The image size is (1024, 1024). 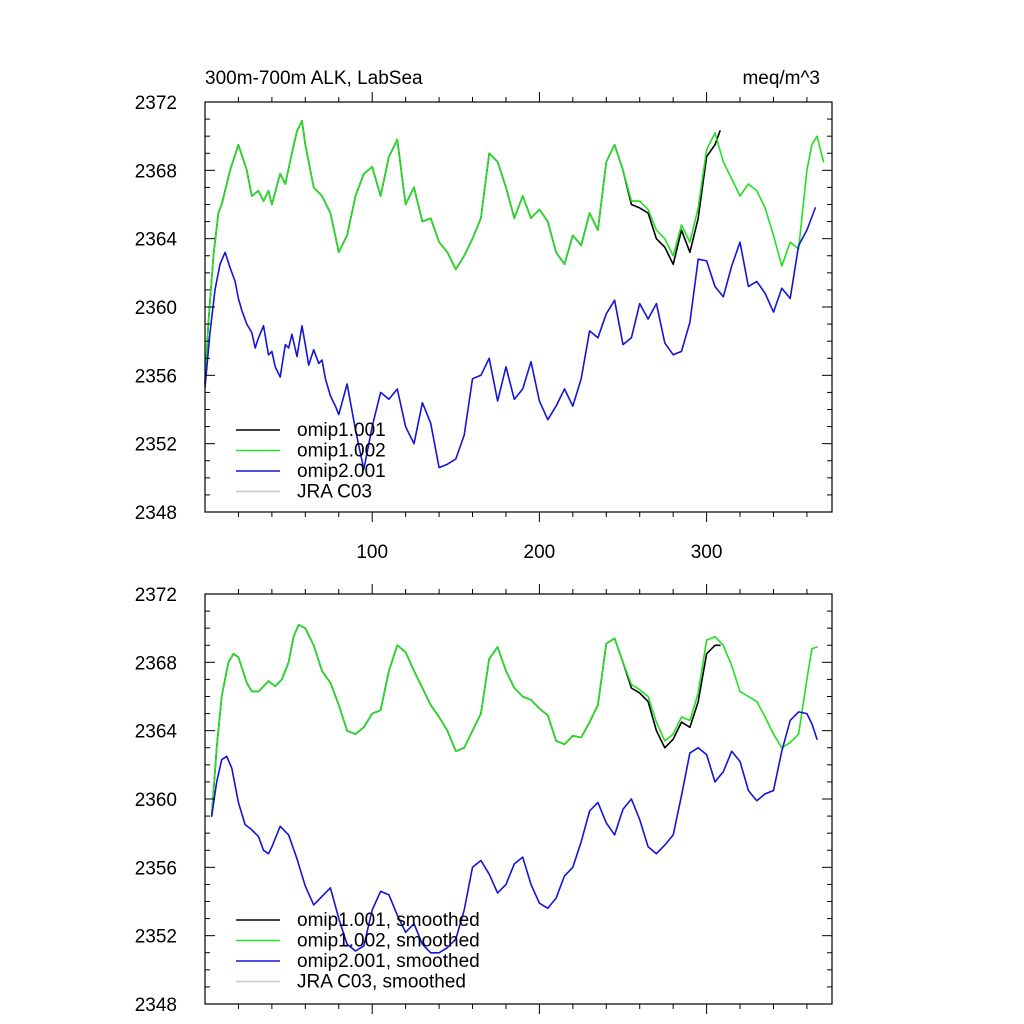 What do you see at coordinates (781, 78) in the screenshot?
I see `units-label: meq/m^3` at bounding box center [781, 78].